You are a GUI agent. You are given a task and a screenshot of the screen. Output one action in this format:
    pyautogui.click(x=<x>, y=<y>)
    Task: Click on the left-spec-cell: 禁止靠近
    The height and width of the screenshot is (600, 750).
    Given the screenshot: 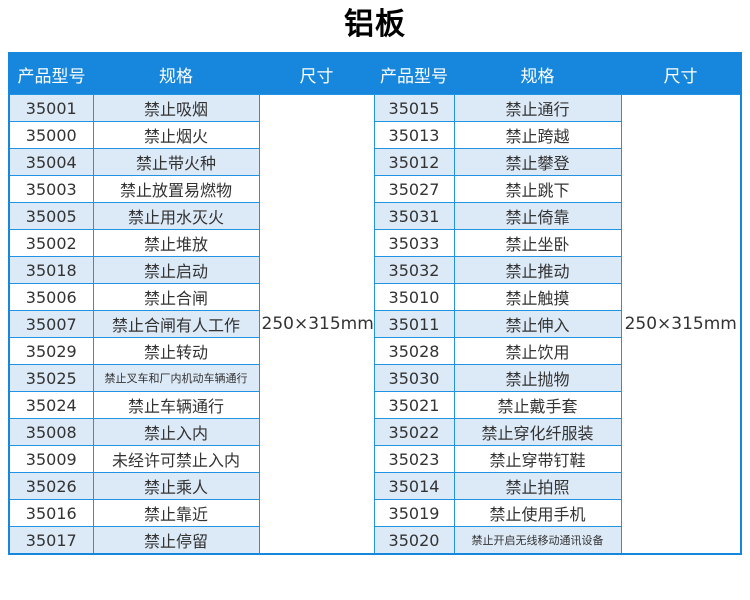 What is the action you would take?
    pyautogui.click(x=176, y=513)
    